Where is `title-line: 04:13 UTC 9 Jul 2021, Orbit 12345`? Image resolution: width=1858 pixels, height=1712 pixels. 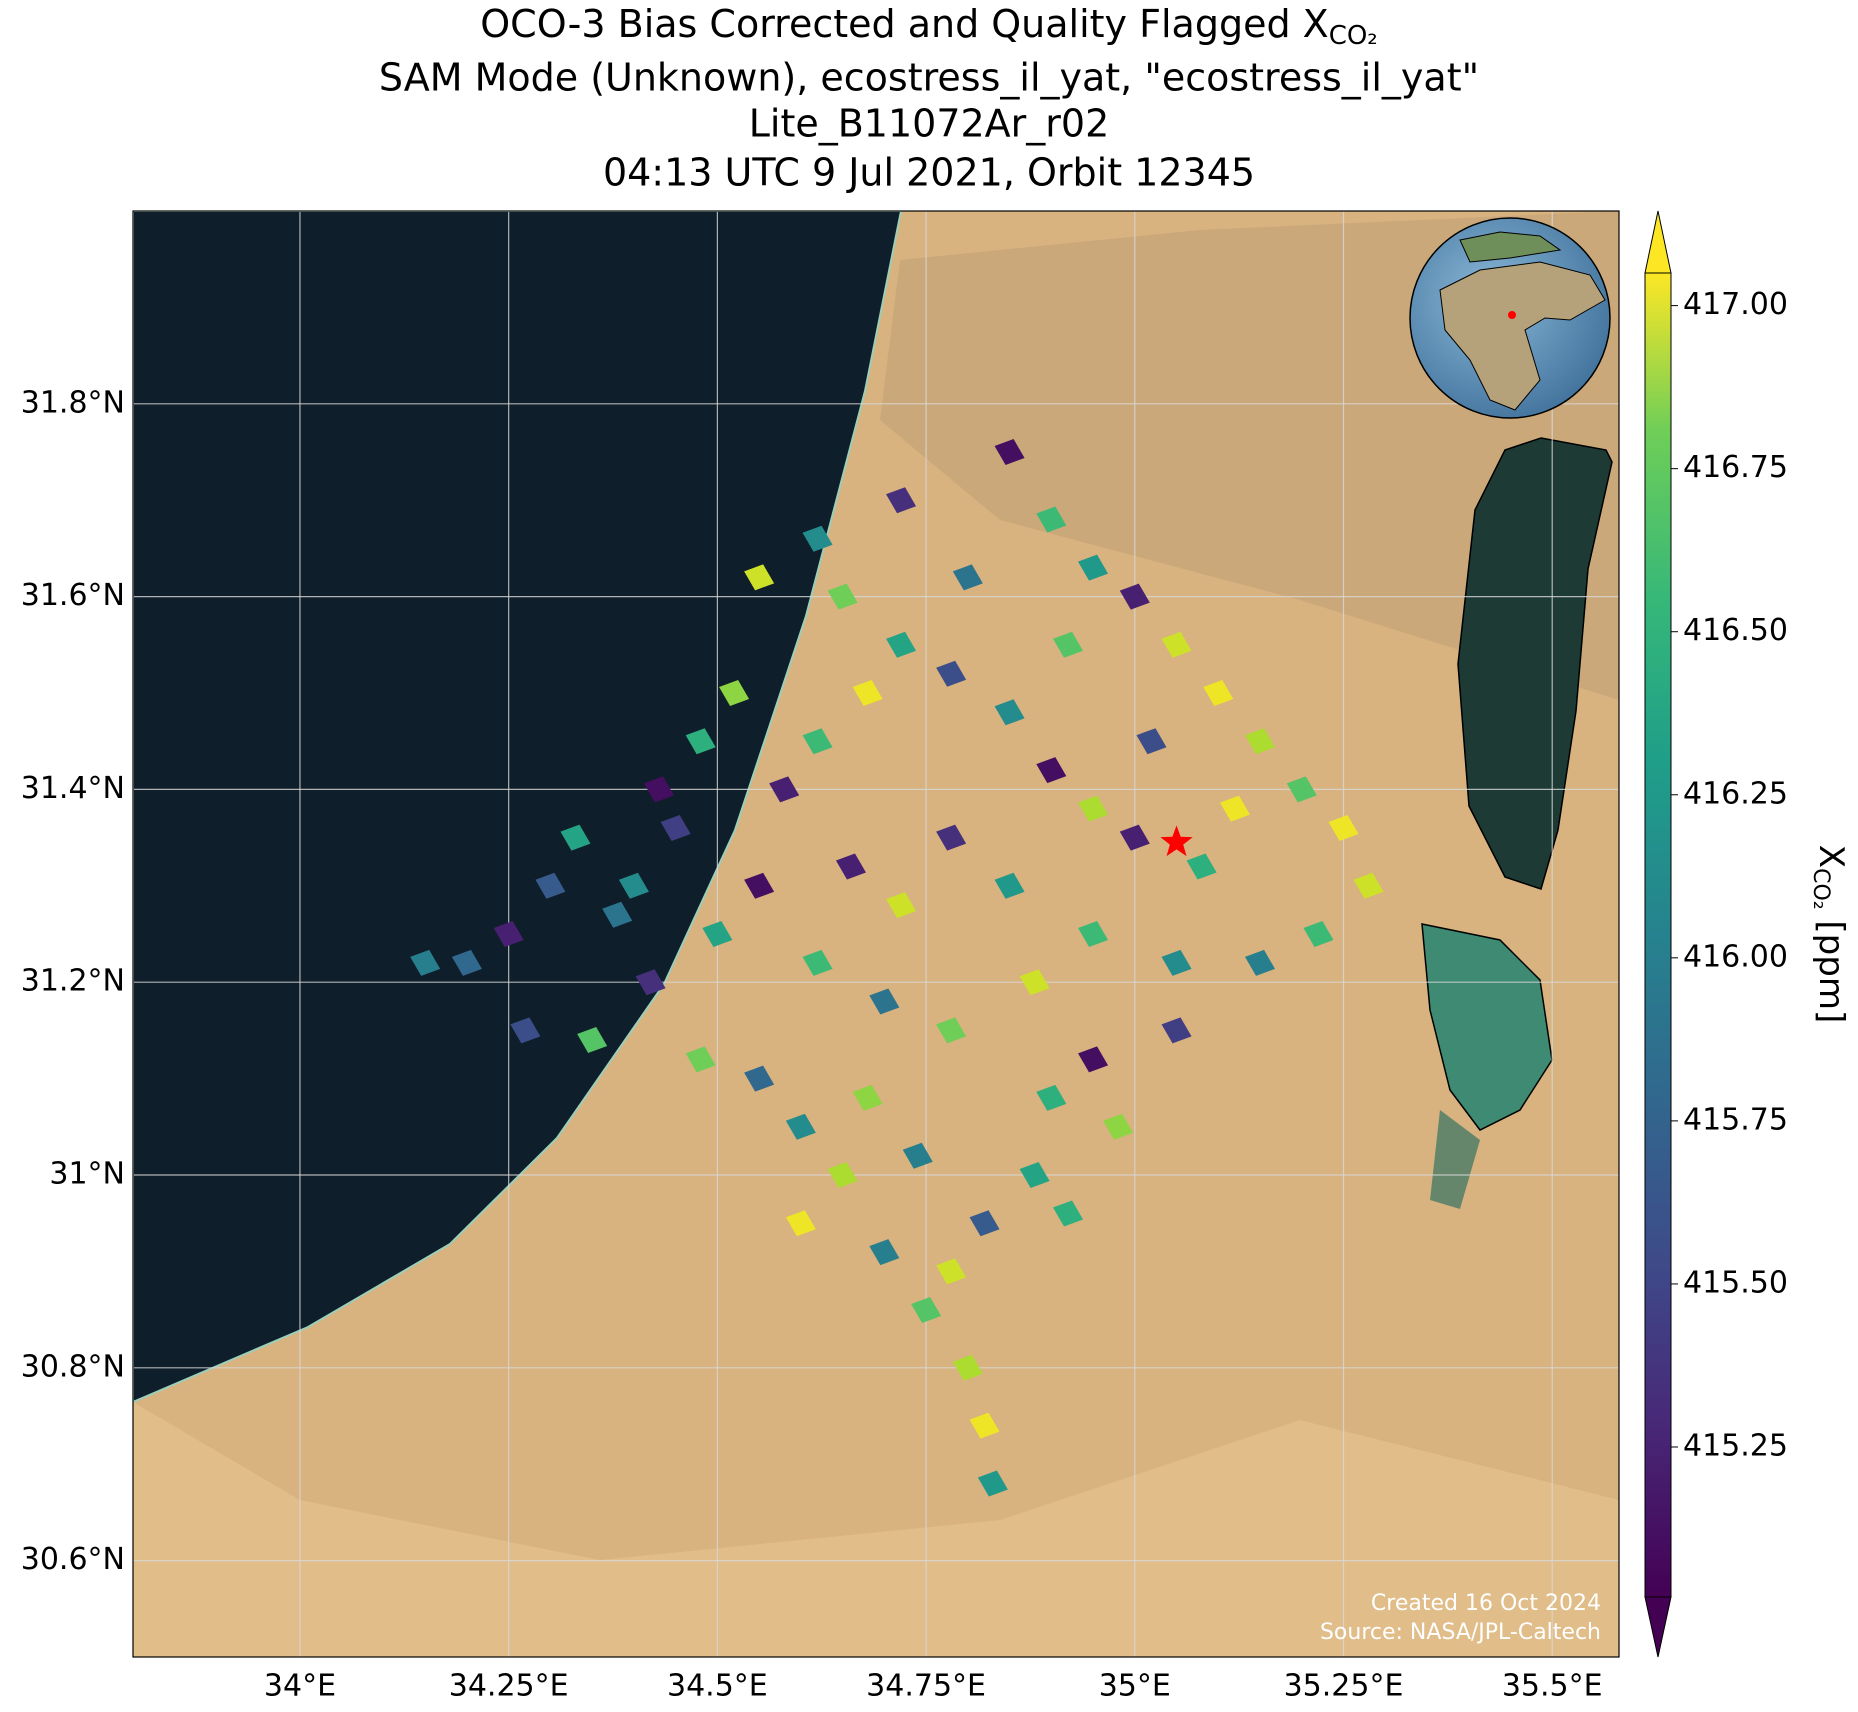 title-line: 04:13 UTC 9 Jul 2021, Orbit 12345 is located at coordinates (929, 173).